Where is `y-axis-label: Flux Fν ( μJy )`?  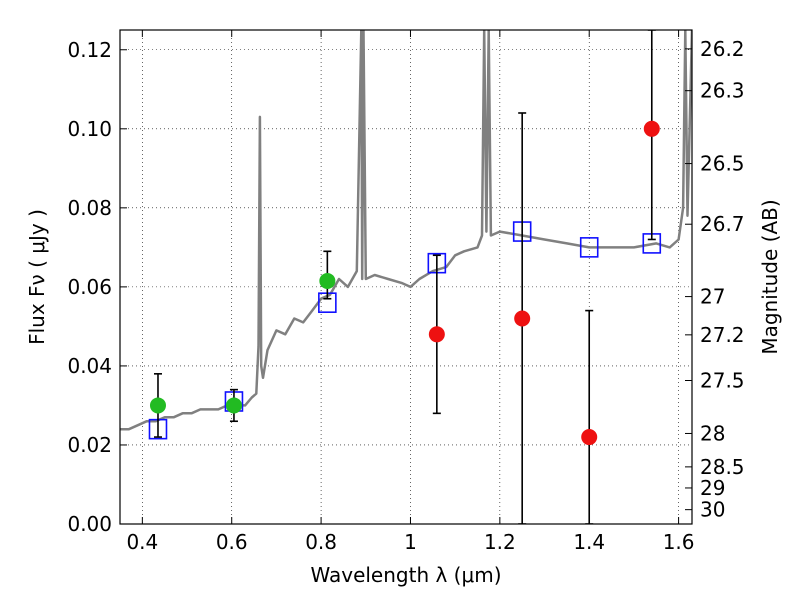 y-axis-label: Flux Fν ( μJy ) is located at coordinates (37, 277).